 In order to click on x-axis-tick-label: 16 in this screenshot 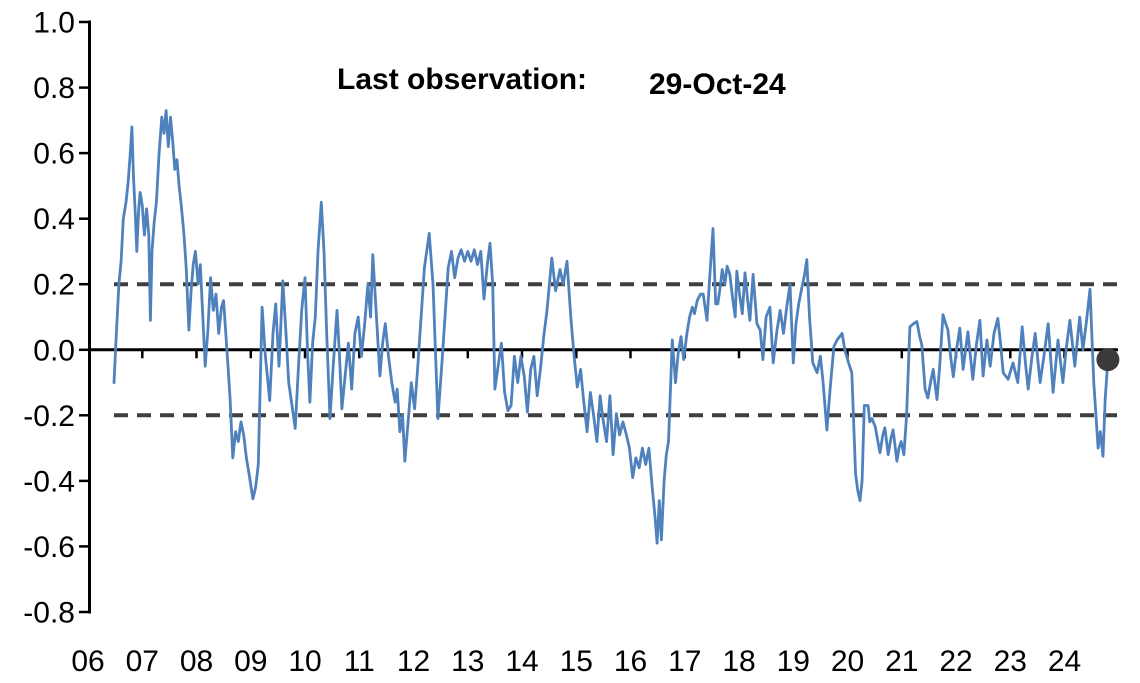, I will do `click(630, 661)`.